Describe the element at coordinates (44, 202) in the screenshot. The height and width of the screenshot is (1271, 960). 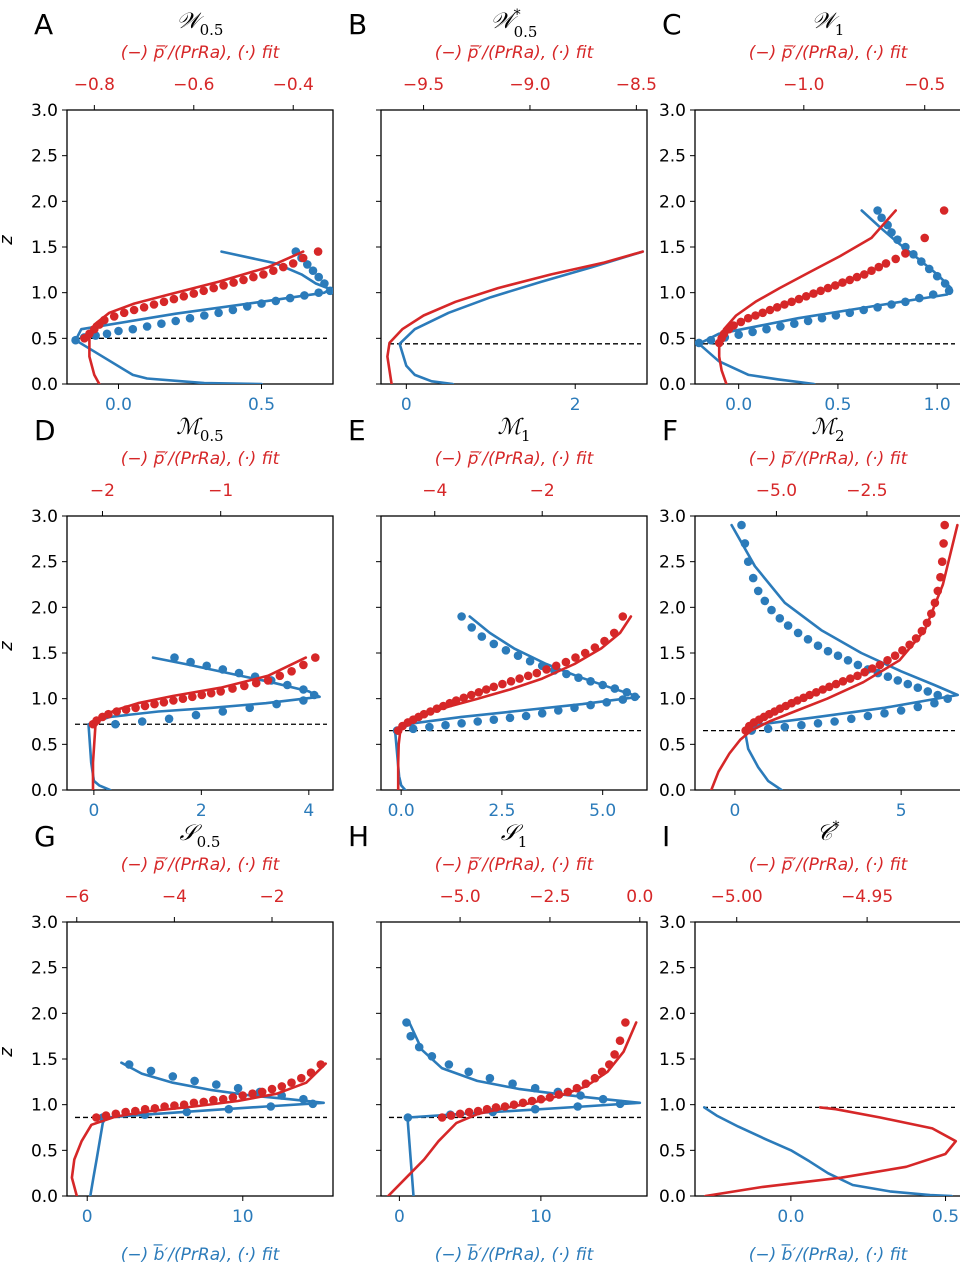
I see `z-tick-label: 2.0` at that location.